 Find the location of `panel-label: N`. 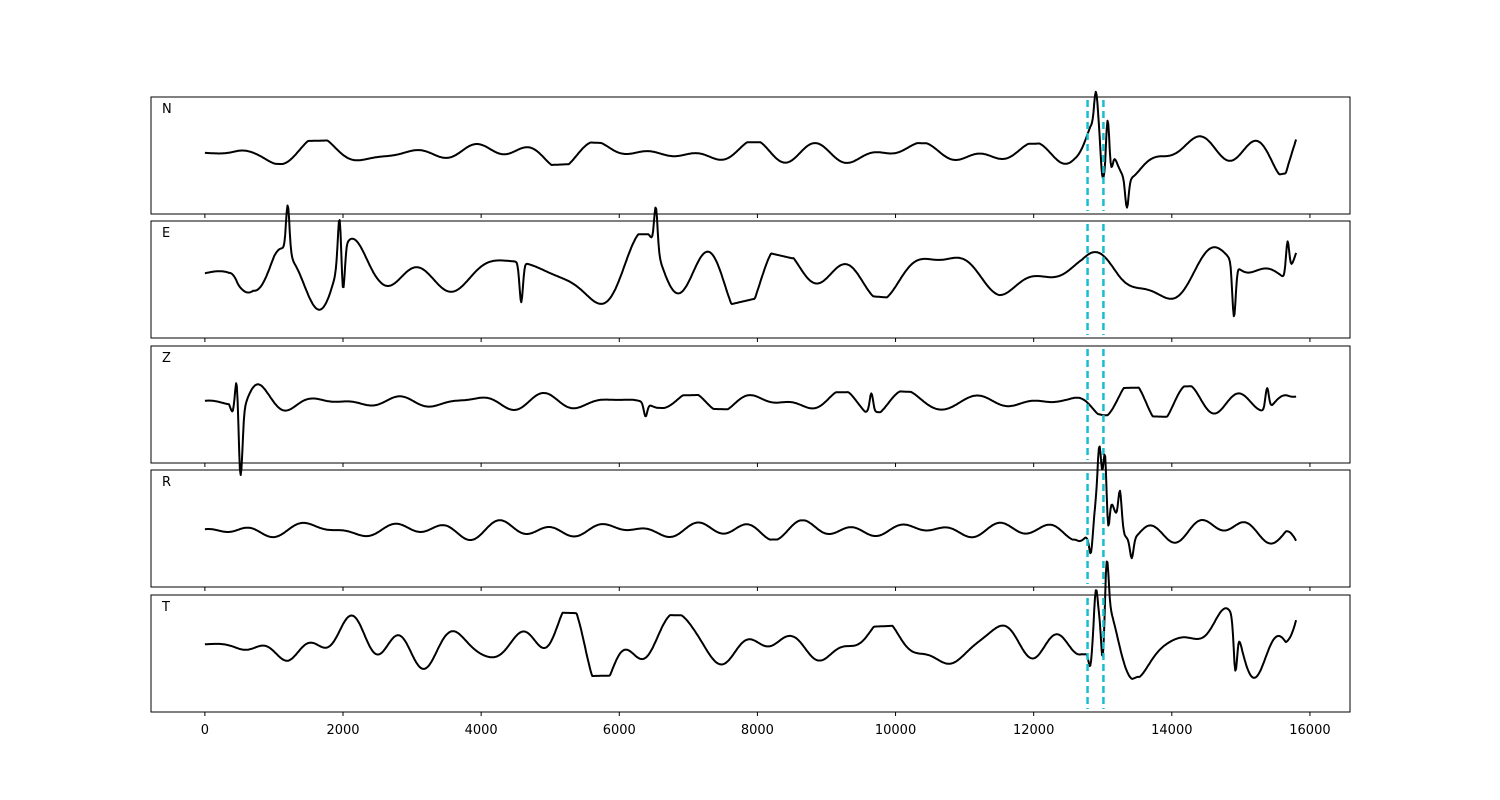

panel-label: N is located at coordinates (167, 109).